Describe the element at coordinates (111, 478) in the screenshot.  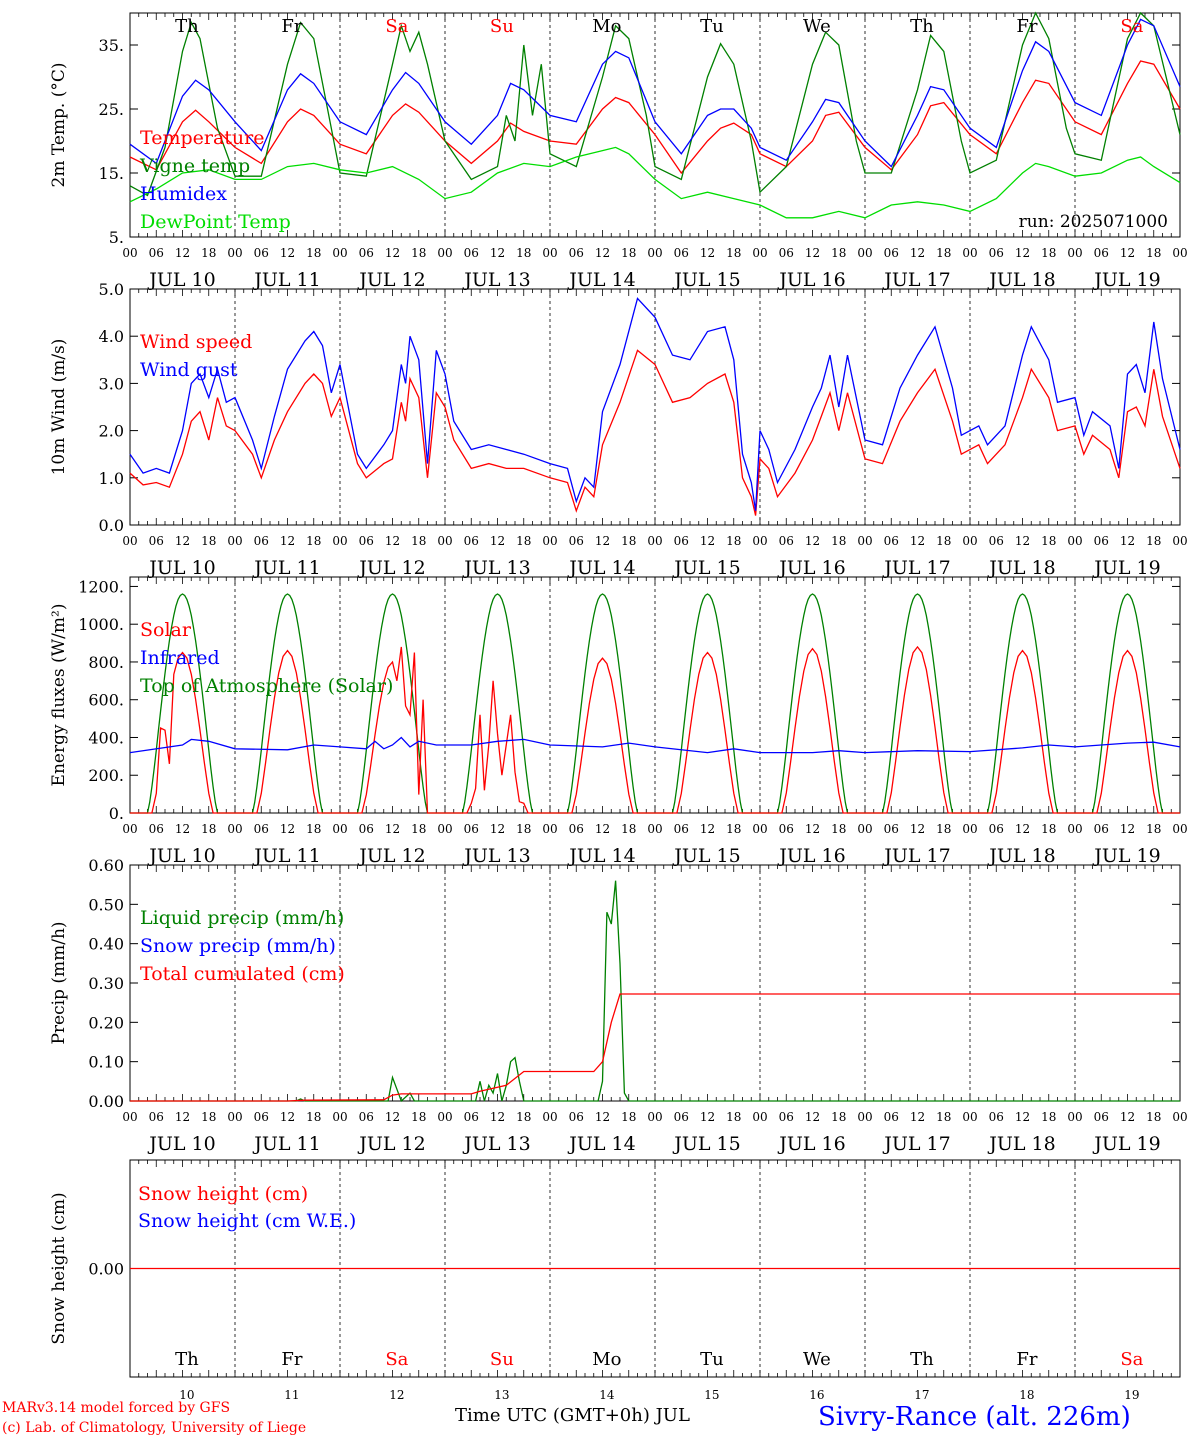
I see `y-tick-label: 1.0` at that location.